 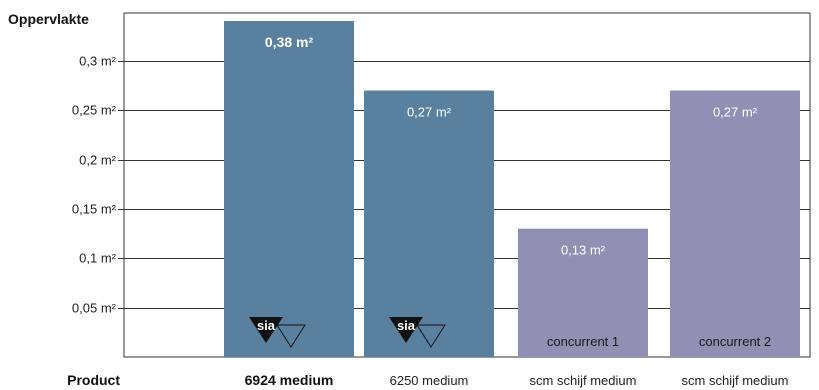 What do you see at coordinates (98, 61) in the screenshot?
I see `y-tick-label: 0,3 m²` at bounding box center [98, 61].